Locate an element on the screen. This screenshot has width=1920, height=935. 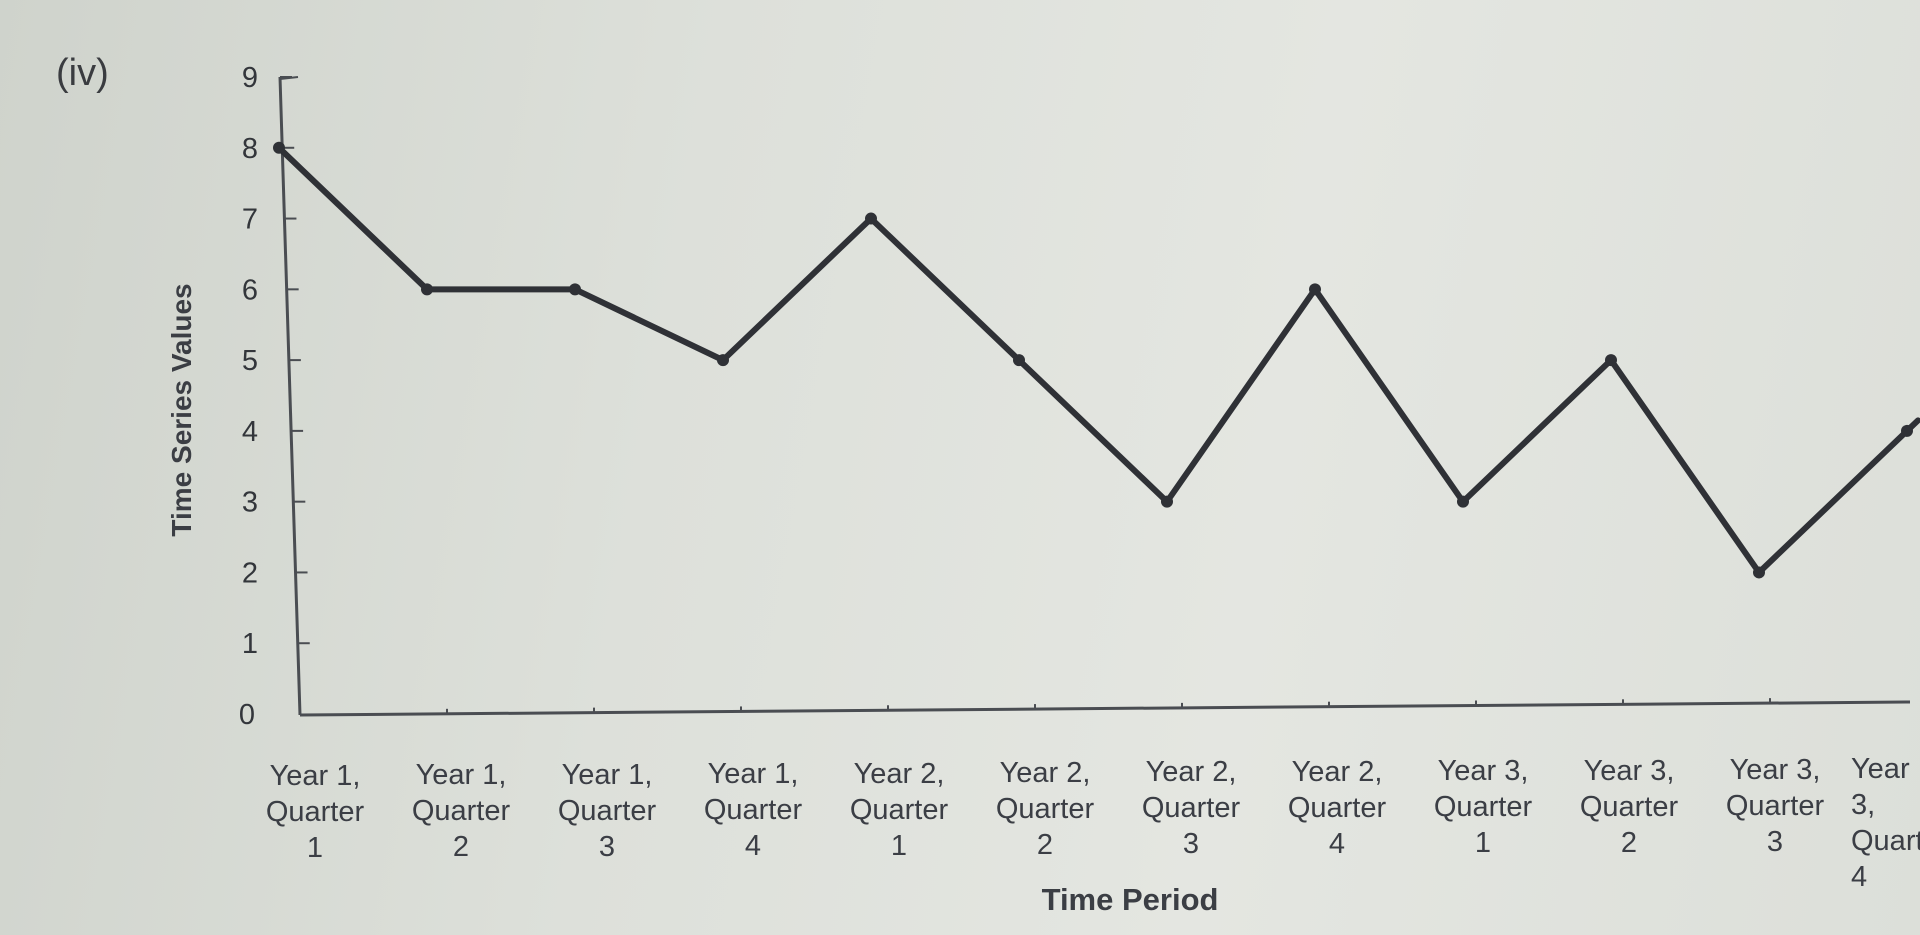
y-tick-label: 8 is located at coordinates (250, 149).